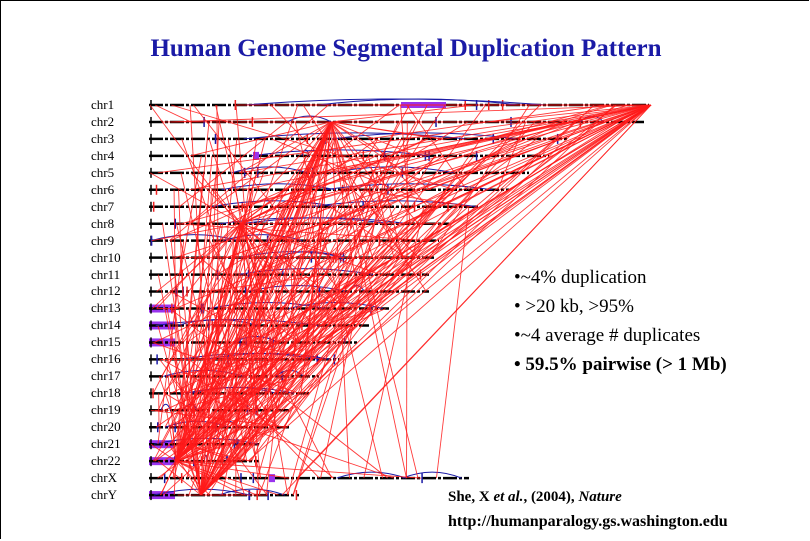 The width and height of the screenshot is (810, 541). What do you see at coordinates (106, 444) in the screenshot?
I see `chromosome-label: chr21` at bounding box center [106, 444].